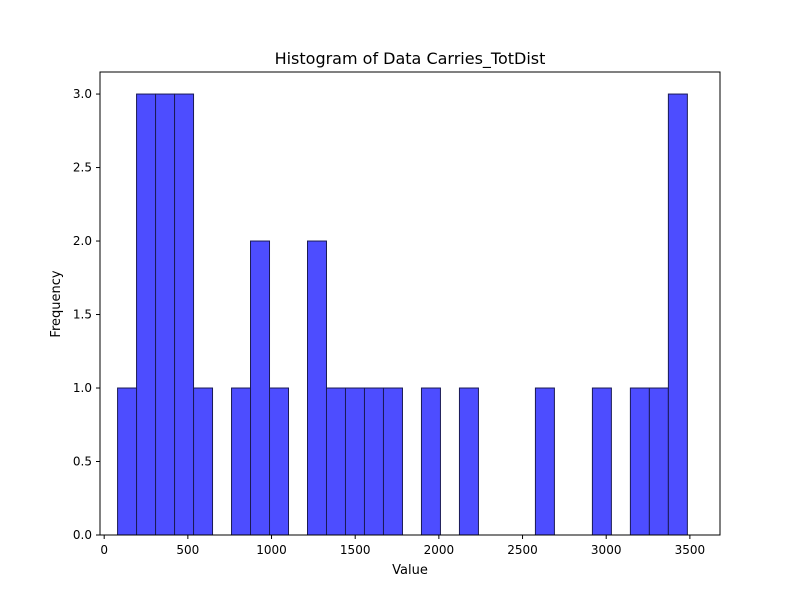 Image resolution: width=800 pixels, height=604 pixels. Describe the element at coordinates (355, 550) in the screenshot. I see `x-tick-label: 1500` at that location.